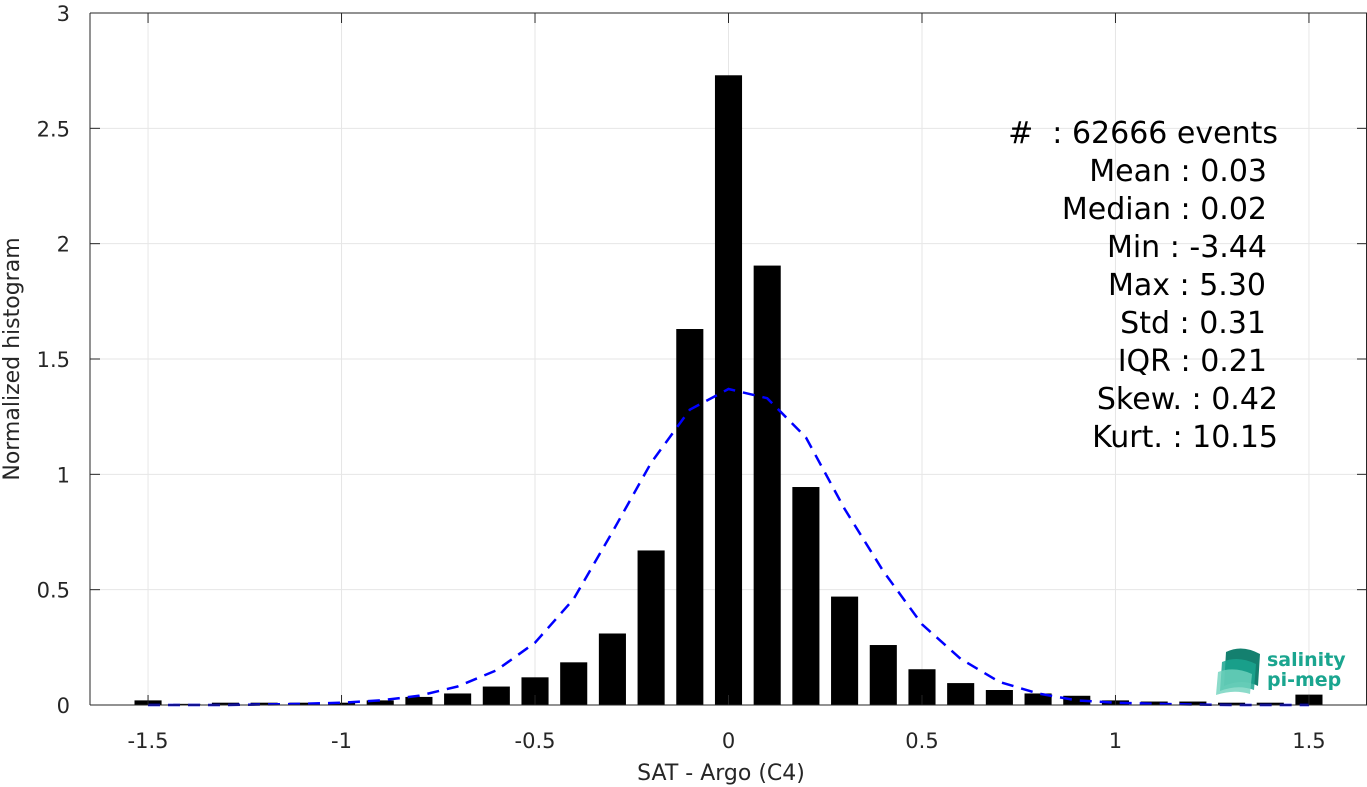 The width and height of the screenshot is (1367, 787). Describe the element at coordinates (1187, 247) in the screenshot. I see `stat-min: Min : -3.44` at that location.